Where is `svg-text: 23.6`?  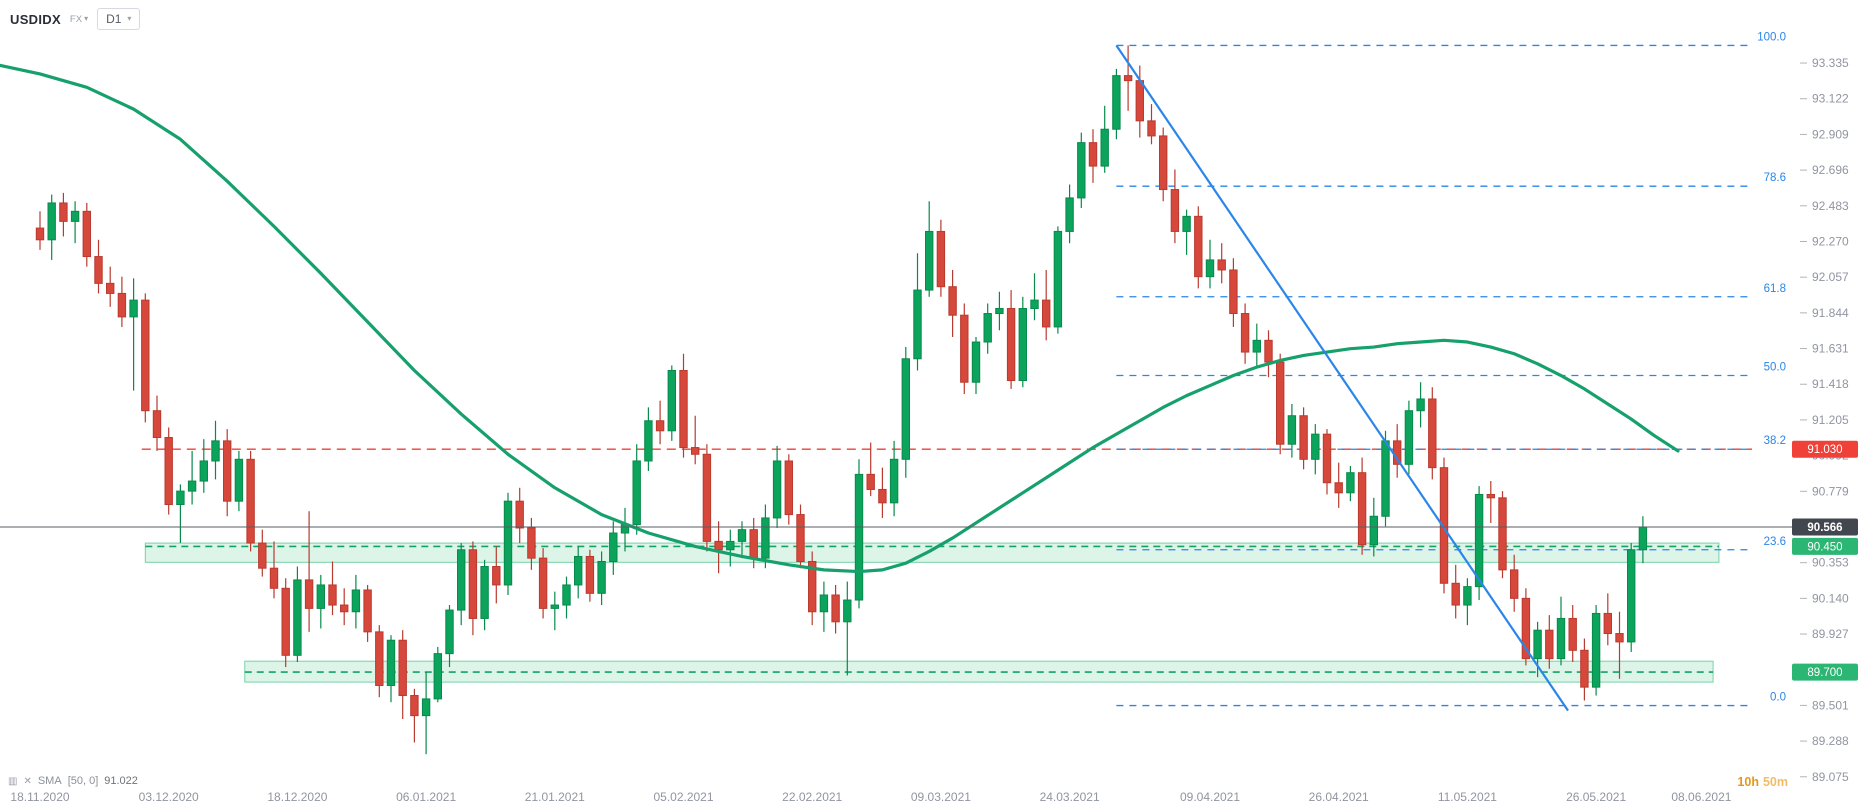
svg-text: 23.6 is located at coordinates (1775, 542).